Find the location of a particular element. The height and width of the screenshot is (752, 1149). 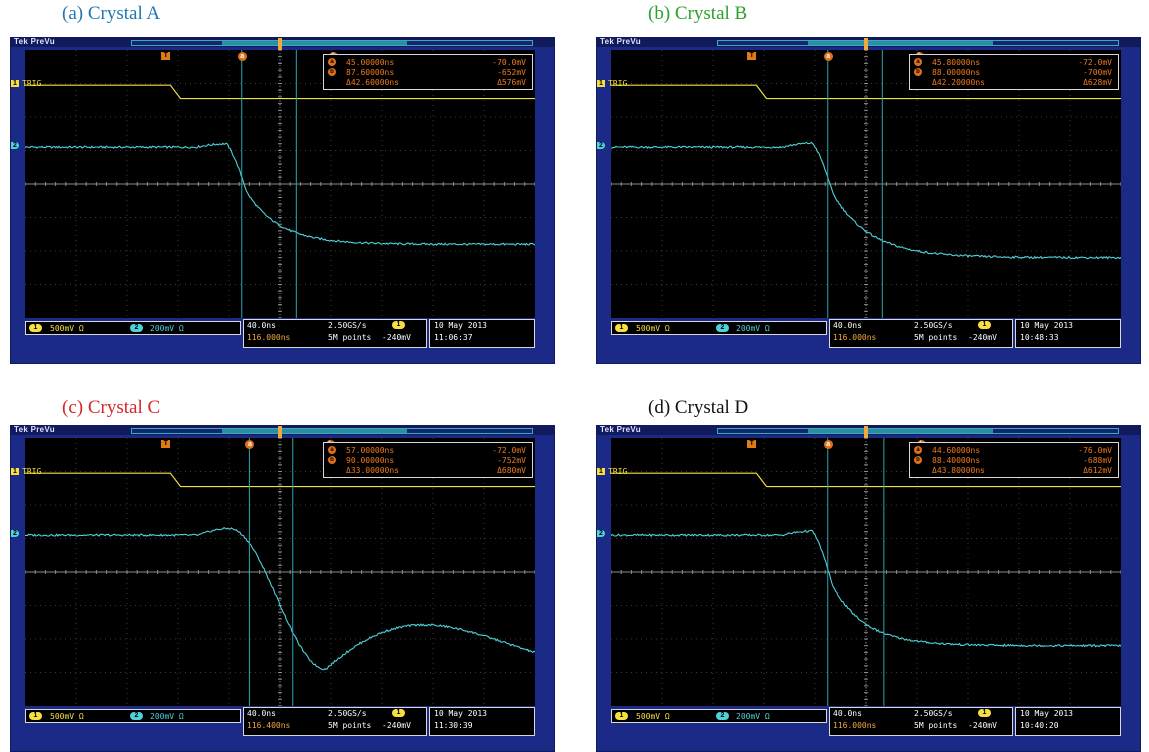

trigger-position: 116.400ns is located at coordinates (269, 725).